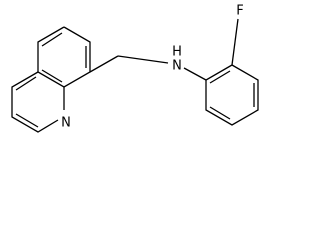 The width and height of the screenshot is (320, 240). What do you see at coordinates (232, 95) in the screenshot?
I see `phenyl-ring` at bounding box center [232, 95].